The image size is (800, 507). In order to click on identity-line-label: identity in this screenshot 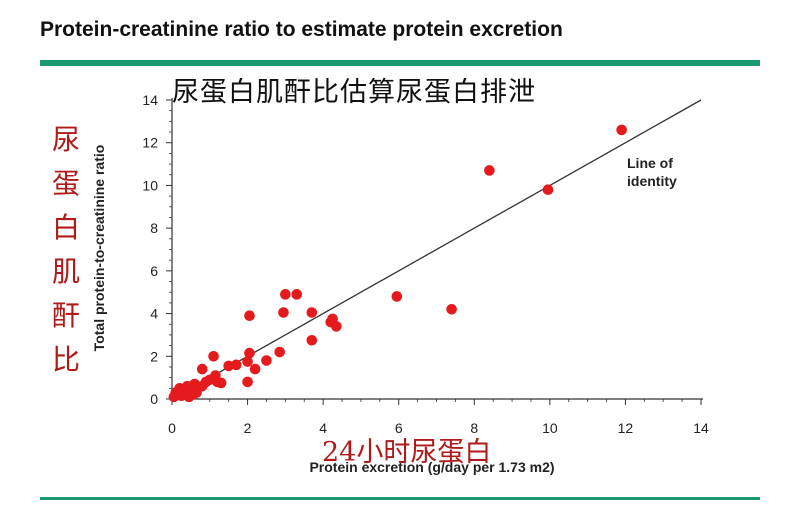, I will do `click(652, 181)`.